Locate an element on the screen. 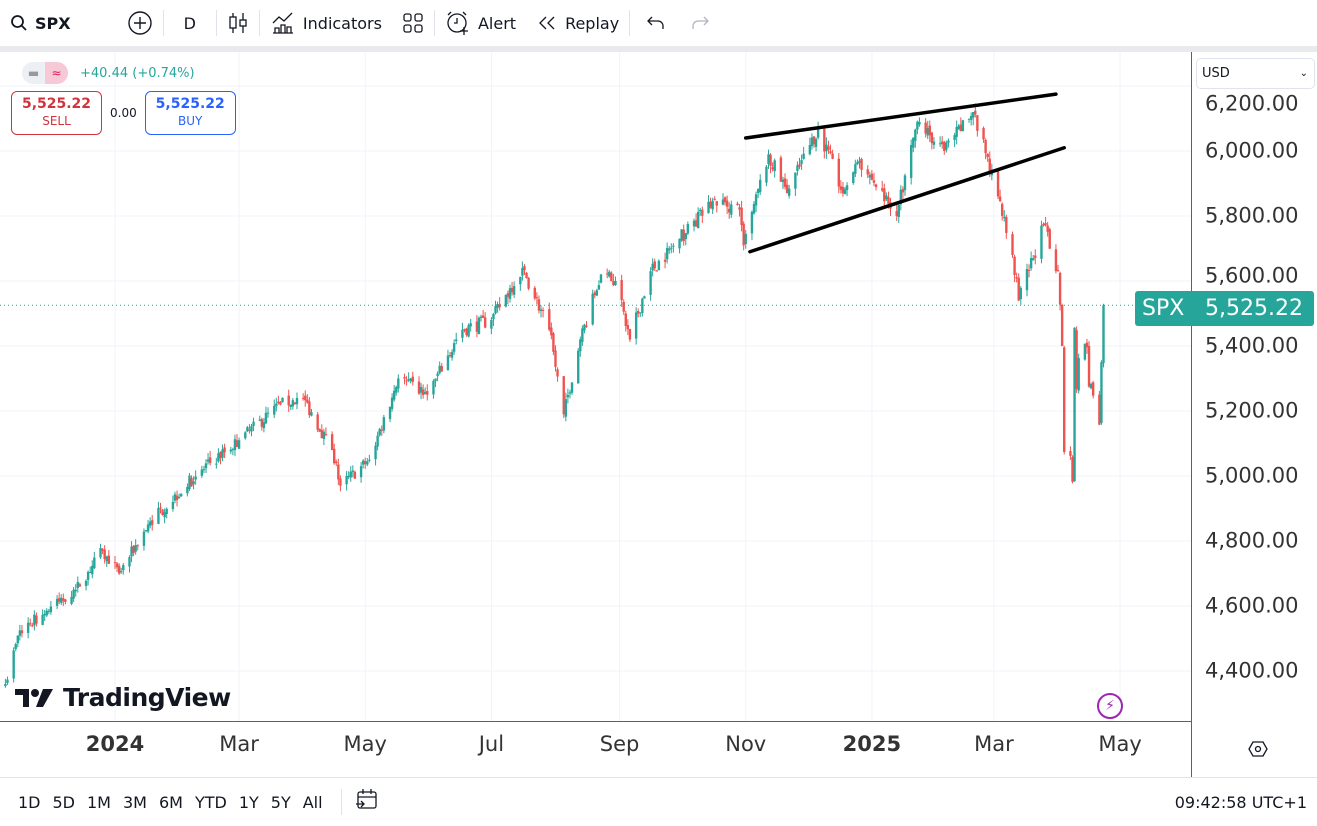 This screenshot has height=826, width=1317. settings-hexagon-icon is located at coordinates (1258, 749).